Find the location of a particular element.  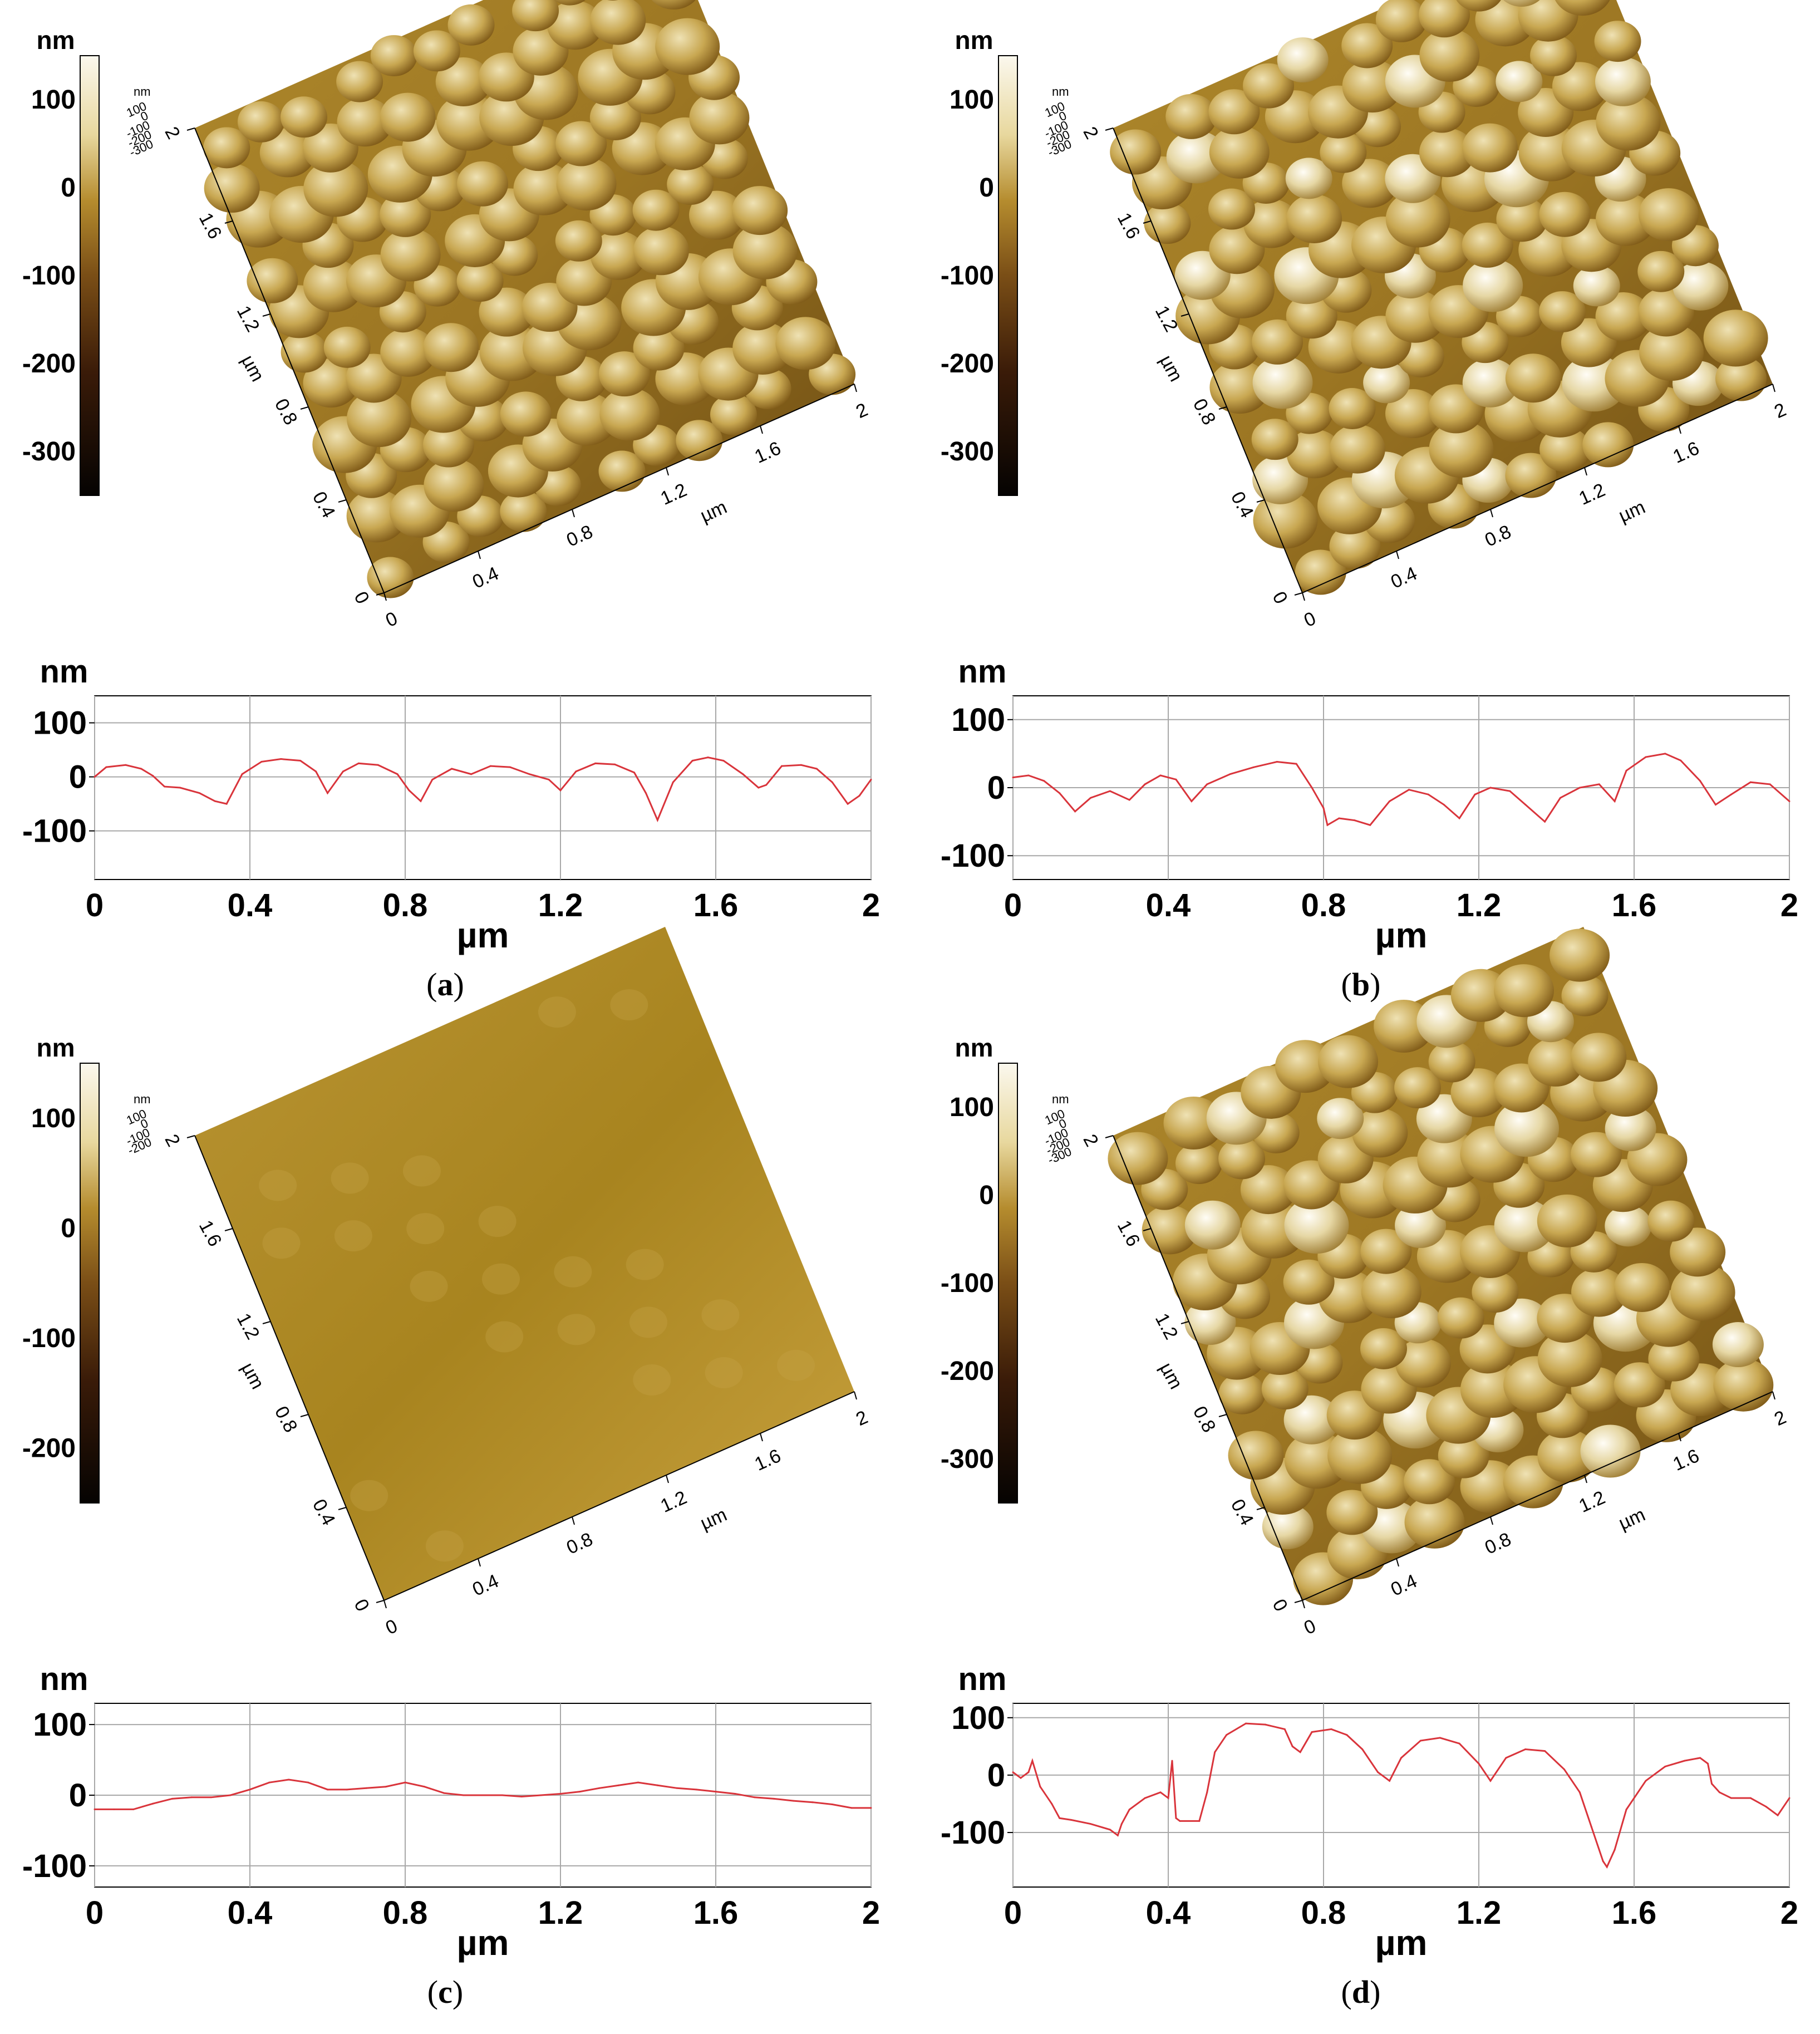

colorbar-gradient is located at coordinates (90, 1283).